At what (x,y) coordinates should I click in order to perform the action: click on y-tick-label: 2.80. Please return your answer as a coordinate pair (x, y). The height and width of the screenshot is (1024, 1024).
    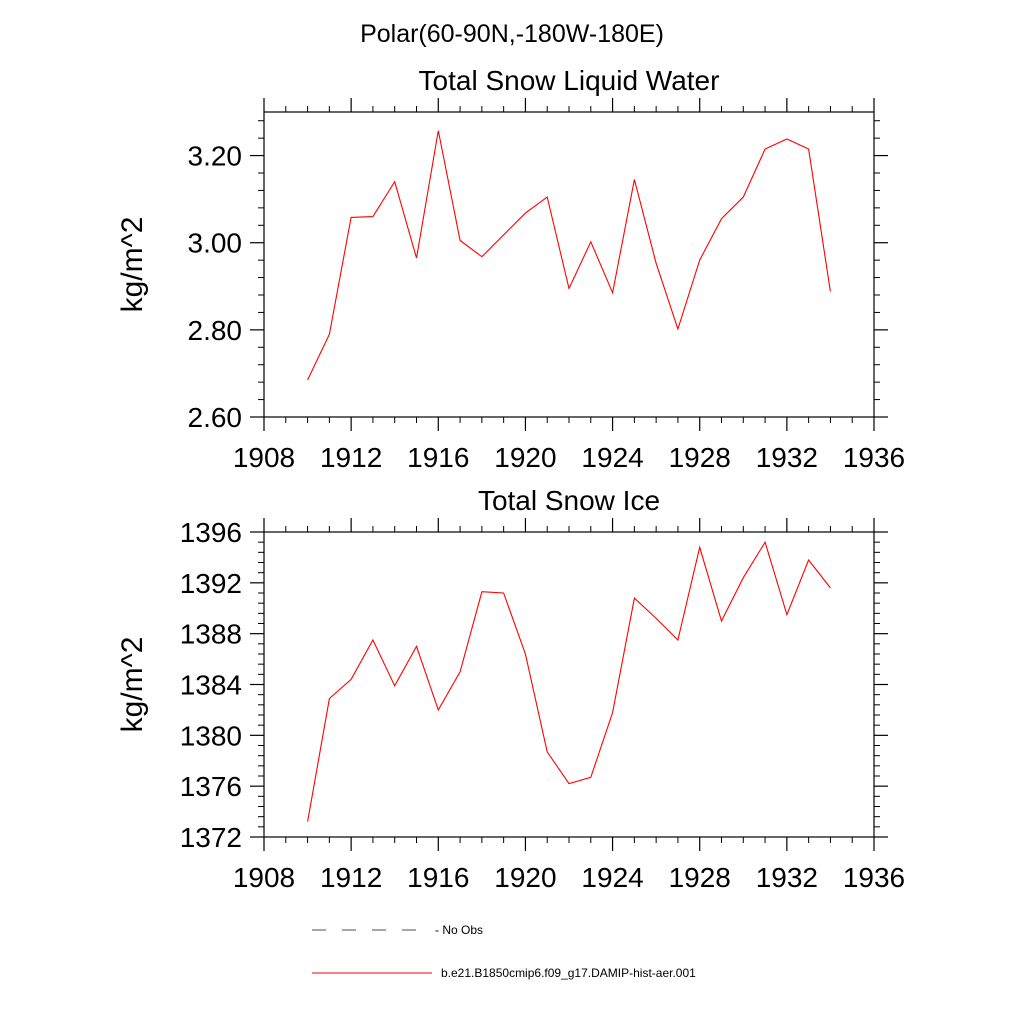
    Looking at the image, I should click on (215, 330).